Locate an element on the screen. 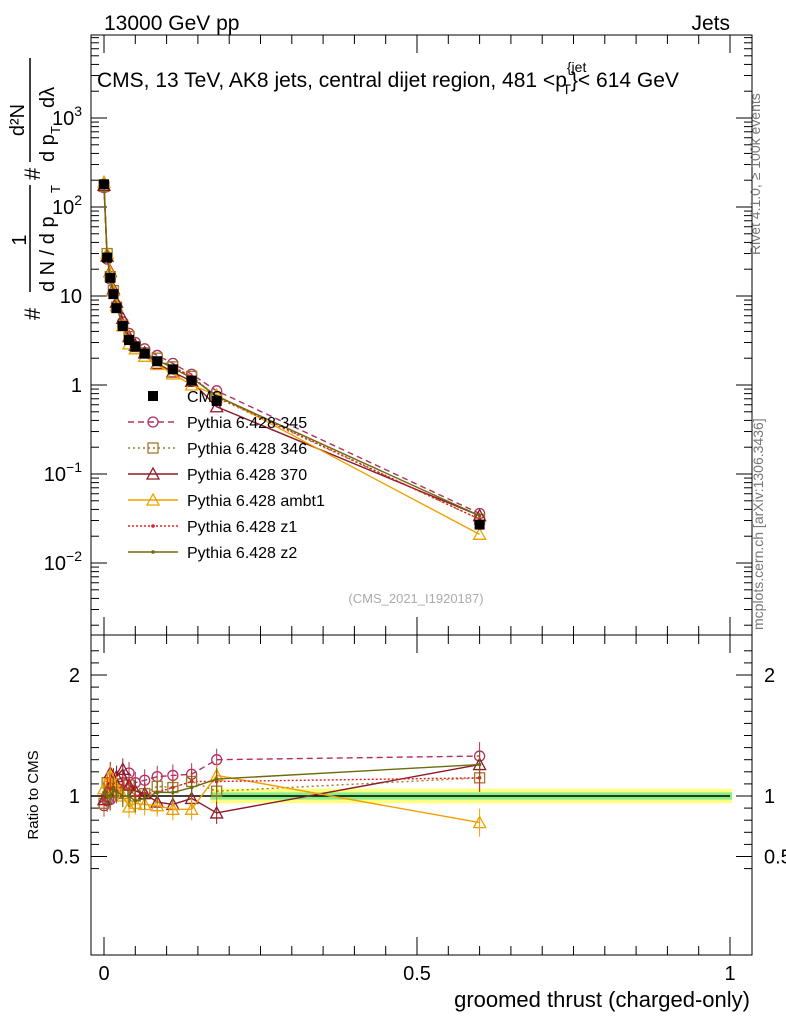  ratio-y-tick-label: 2 is located at coordinates (74, 676).